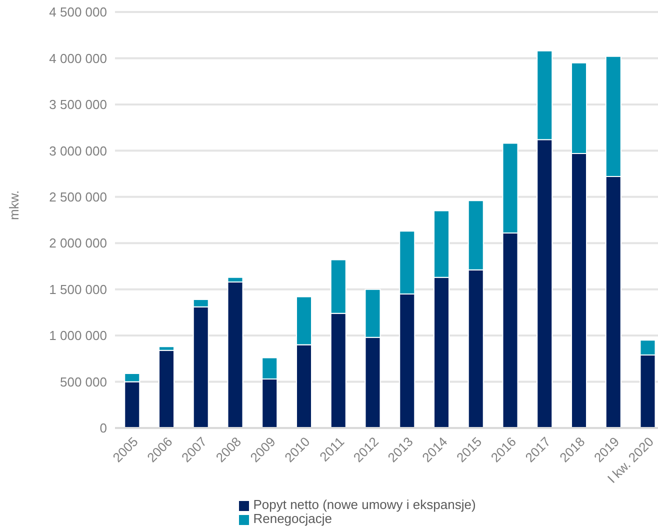 The height and width of the screenshot is (530, 658). I want to click on y-tick-label: 2 500 000, so click(78, 197).